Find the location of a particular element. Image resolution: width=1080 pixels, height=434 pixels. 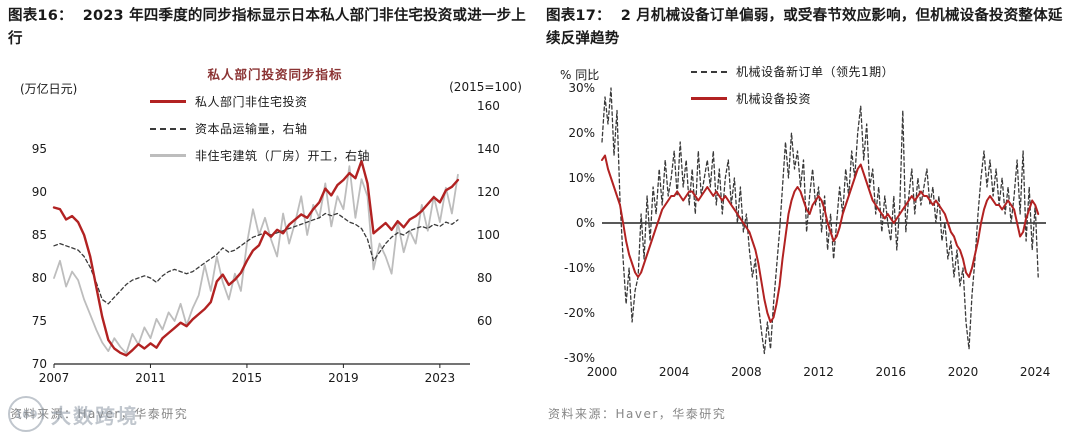

legend-item-building-starts: 非住宅建筑（厂房）开工，右轴 is located at coordinates (275, 155).